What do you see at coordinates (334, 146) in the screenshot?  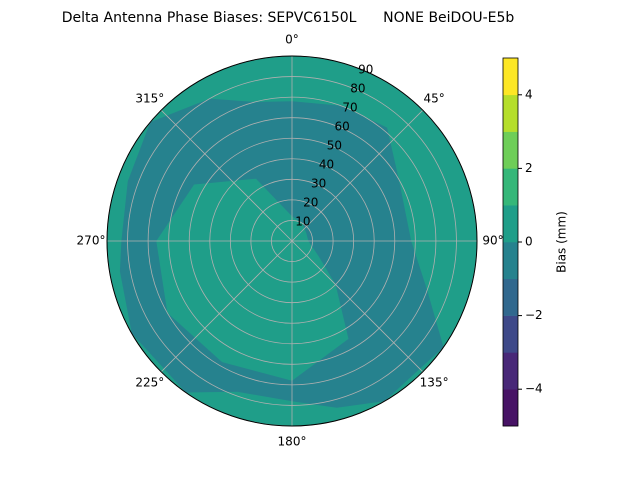 I see `r-tick-label: 50` at bounding box center [334, 146].